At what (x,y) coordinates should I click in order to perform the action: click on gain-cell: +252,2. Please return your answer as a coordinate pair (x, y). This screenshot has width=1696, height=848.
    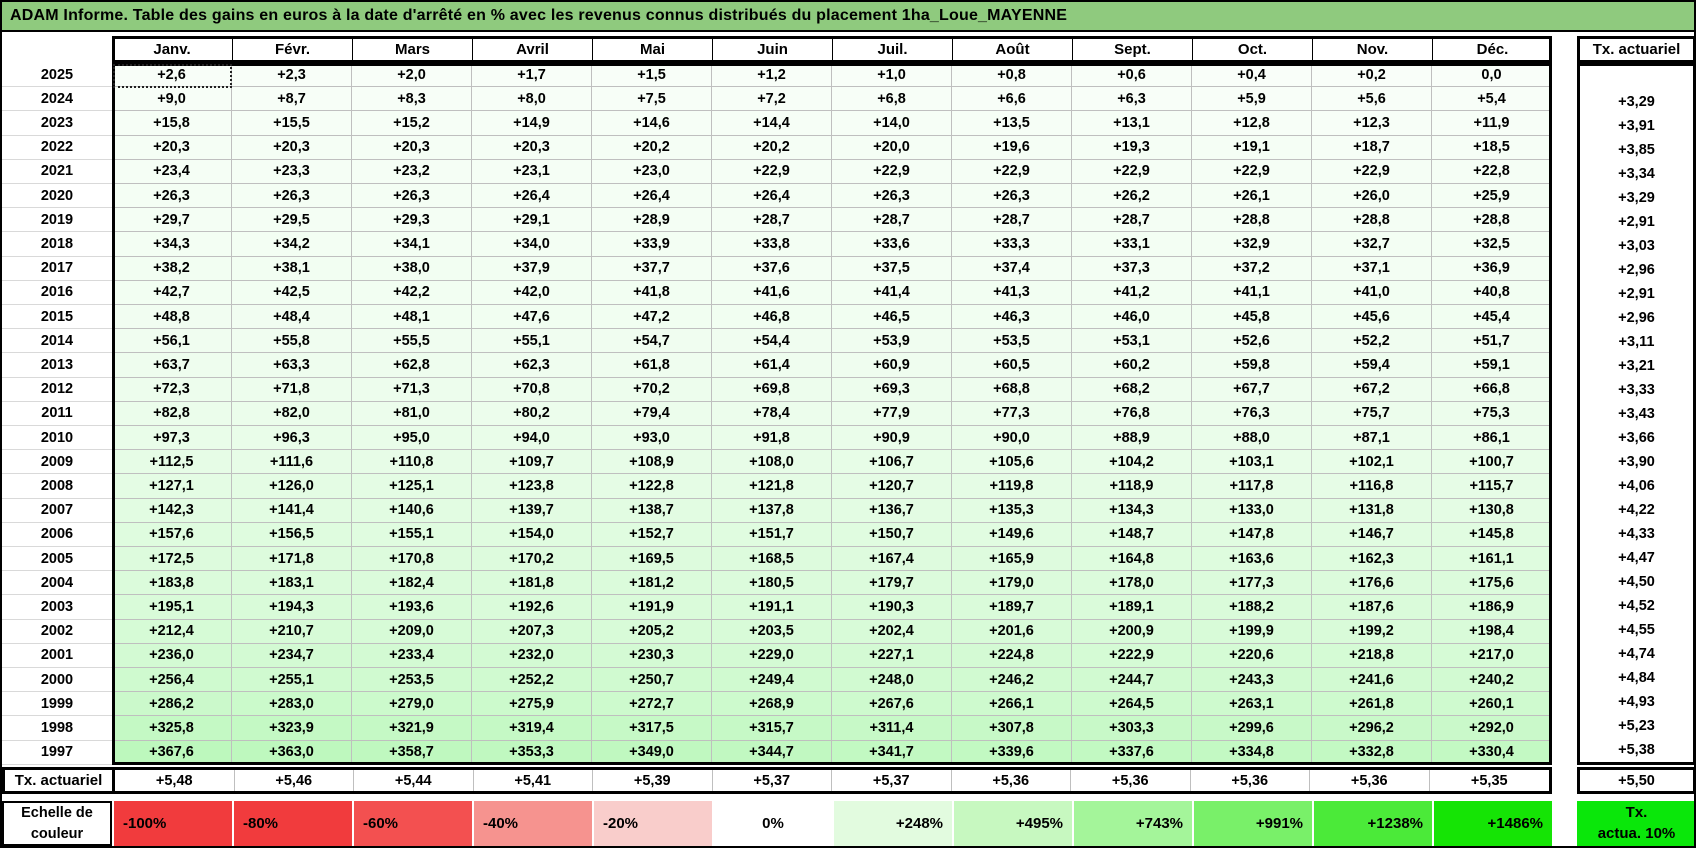
    Looking at the image, I should click on (532, 680).